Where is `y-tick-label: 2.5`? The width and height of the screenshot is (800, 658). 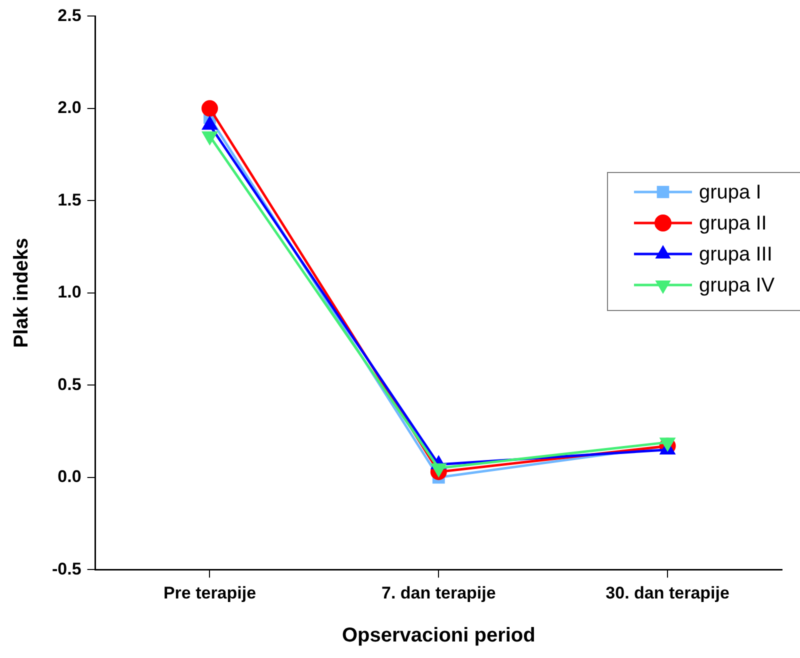 y-tick-label: 2.5 is located at coordinates (70, 15).